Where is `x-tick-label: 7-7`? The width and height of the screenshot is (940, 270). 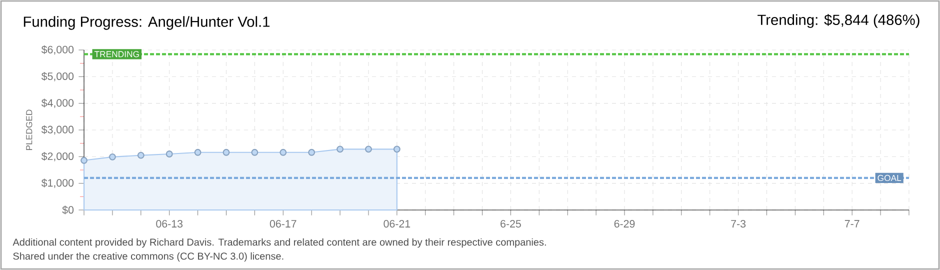
x-tick-label: 7-7 is located at coordinates (852, 224).